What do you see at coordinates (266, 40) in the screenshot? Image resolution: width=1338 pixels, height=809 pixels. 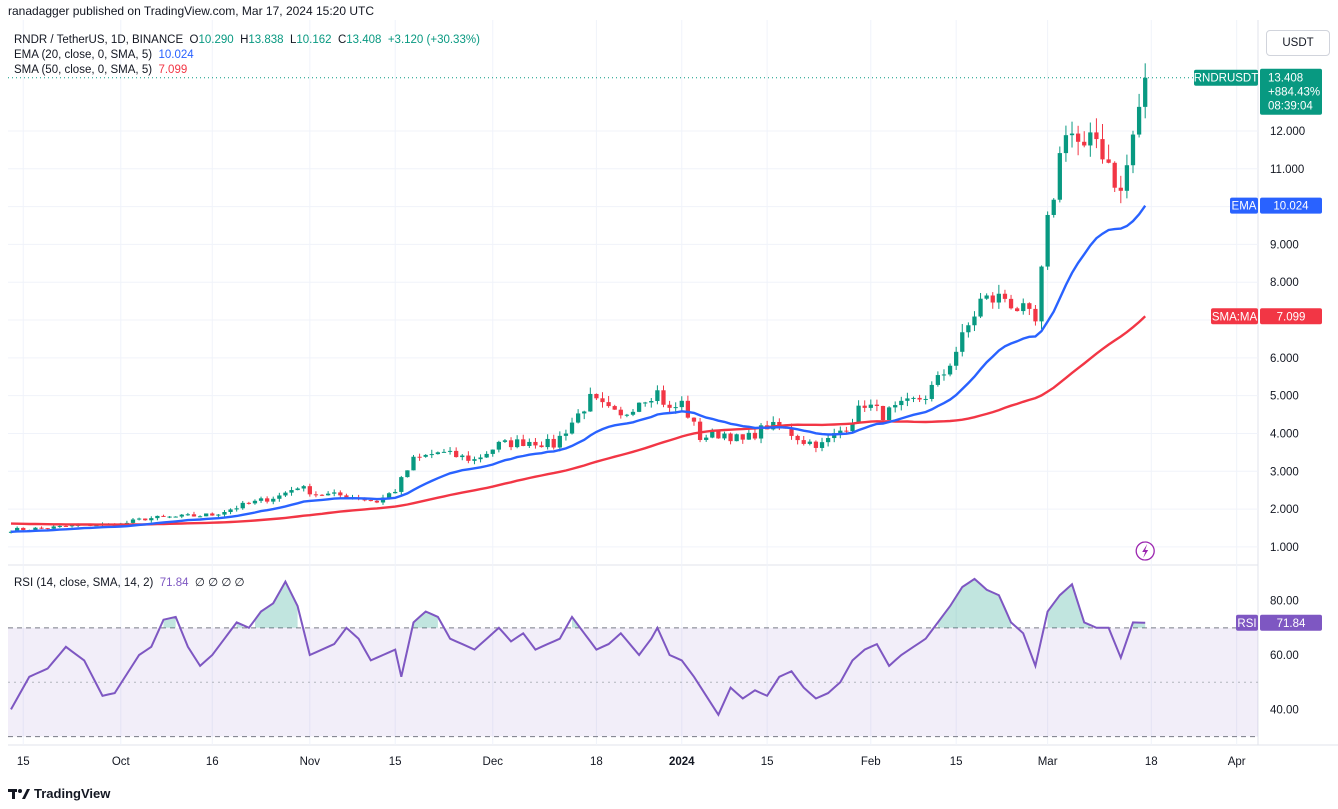 I see `high-value: 13.838` at bounding box center [266, 40].